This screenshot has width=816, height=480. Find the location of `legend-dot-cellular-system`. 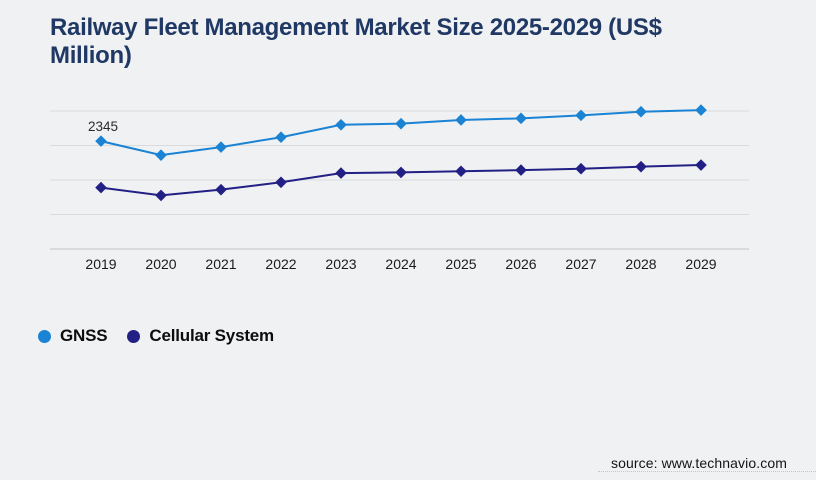

legend-dot-cellular-system is located at coordinates (134, 336).